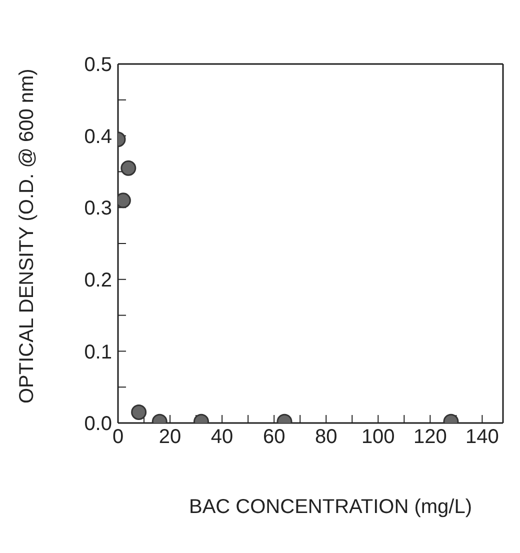 This screenshot has height=553, width=520. Describe the element at coordinates (430, 437) in the screenshot. I see `x-tick-label: 120` at that location.